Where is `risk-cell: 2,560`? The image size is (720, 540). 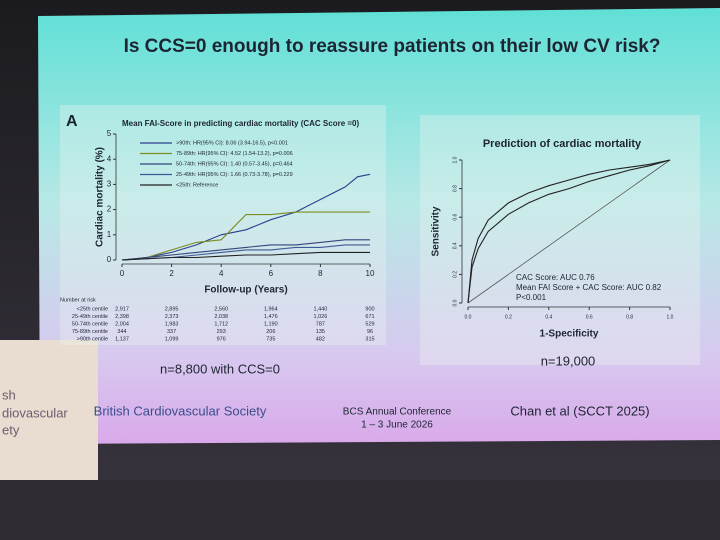 risk-cell: 2,560 is located at coordinates (221, 309).